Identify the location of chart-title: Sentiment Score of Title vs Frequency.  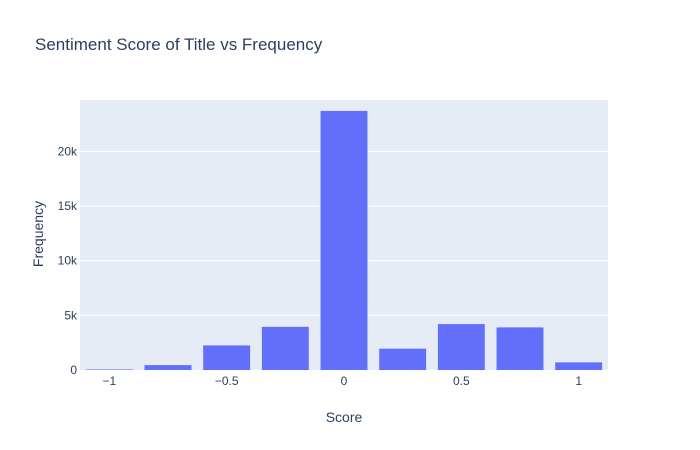
(179, 44).